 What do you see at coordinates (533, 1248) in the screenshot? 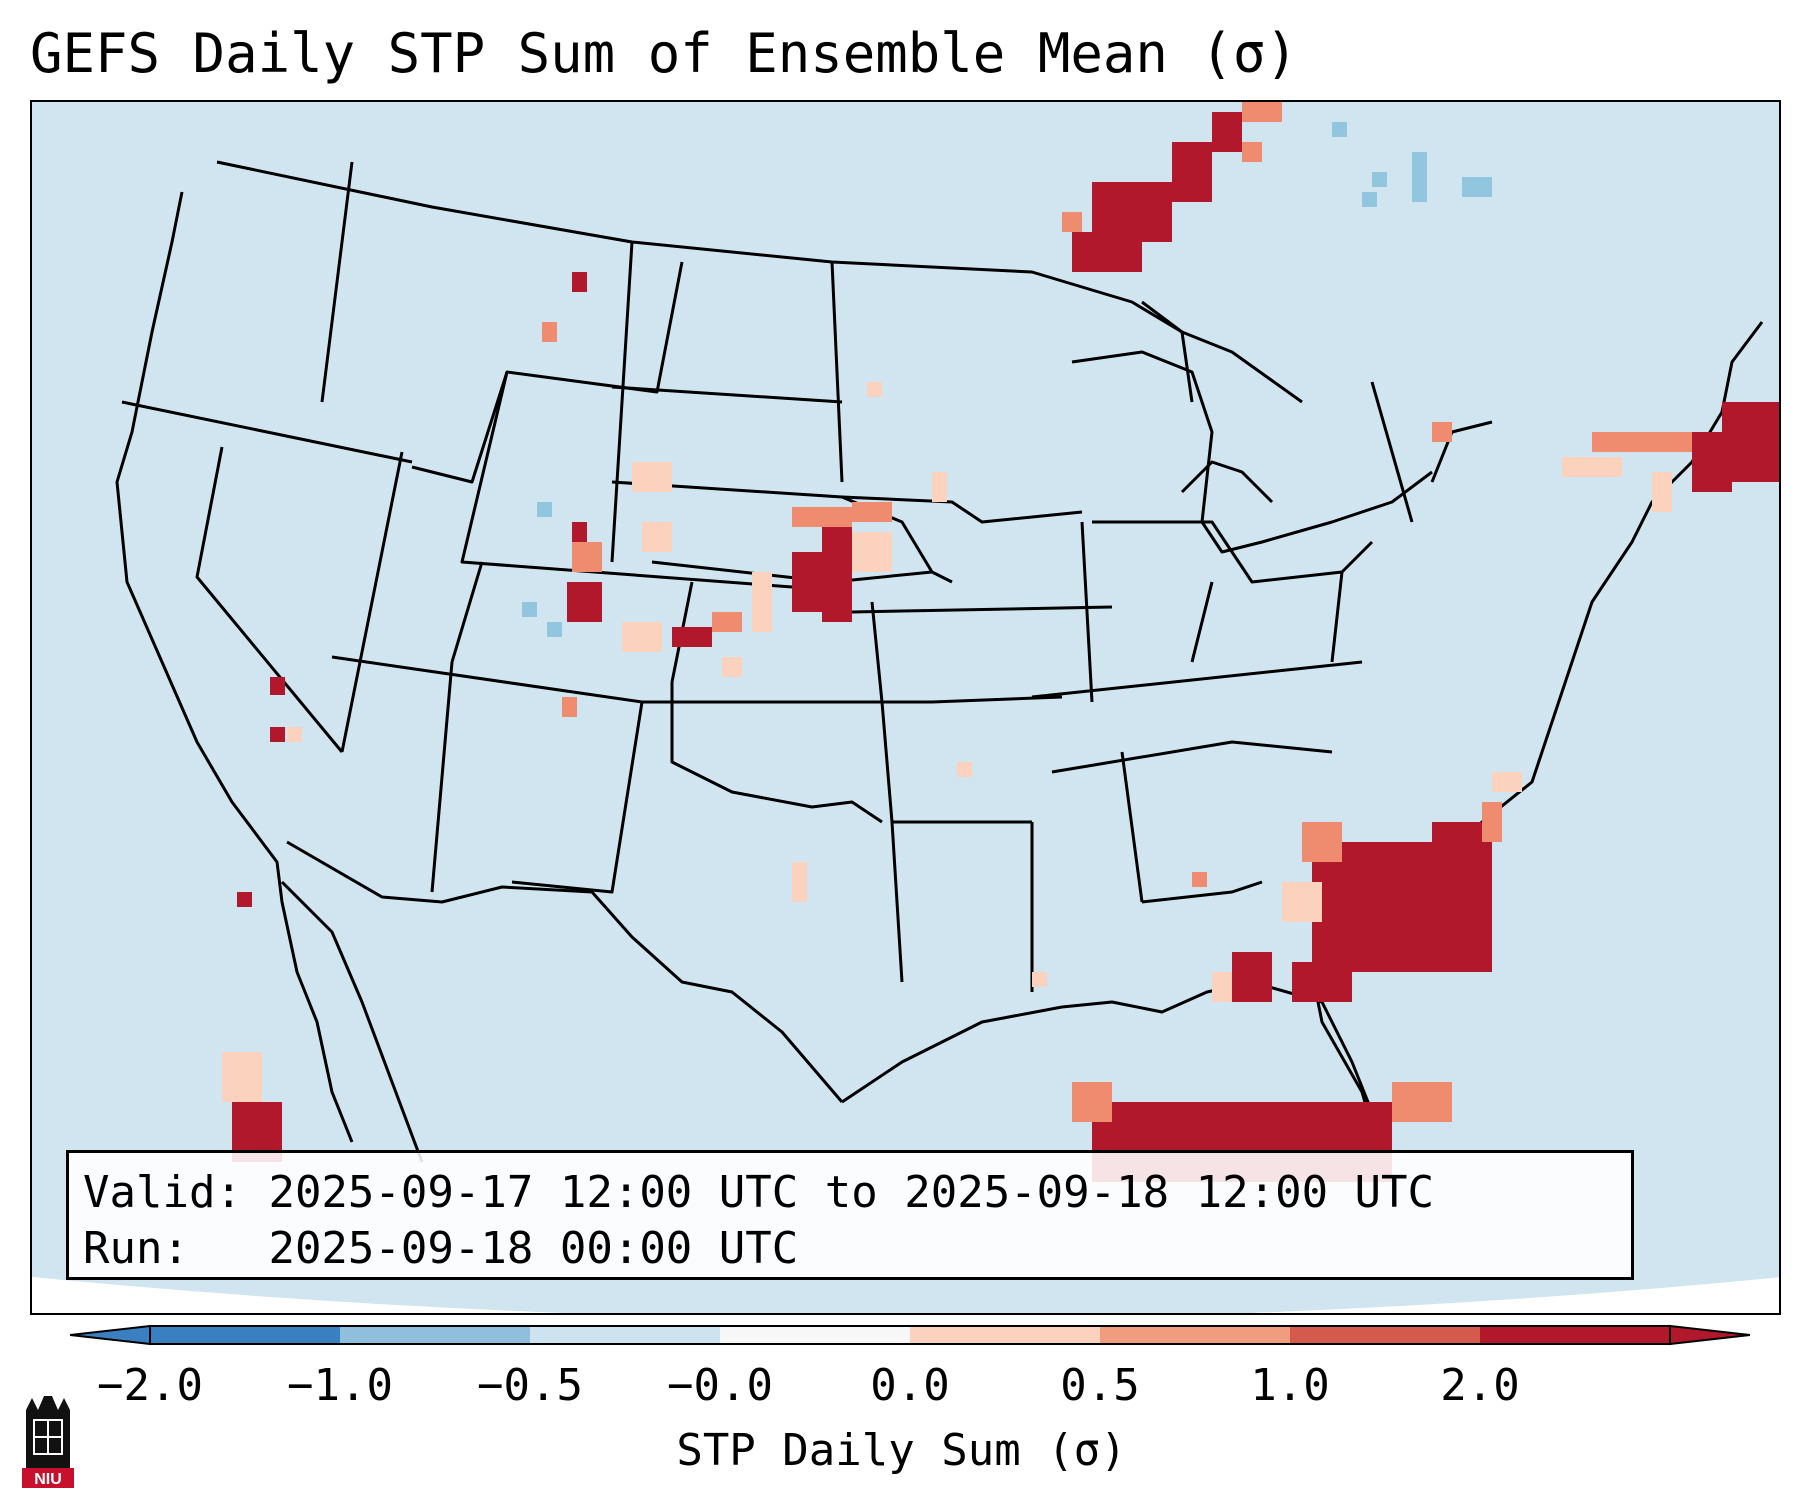
I see `run-value: 2025-09-18 00:00 UTC` at bounding box center [533, 1248].